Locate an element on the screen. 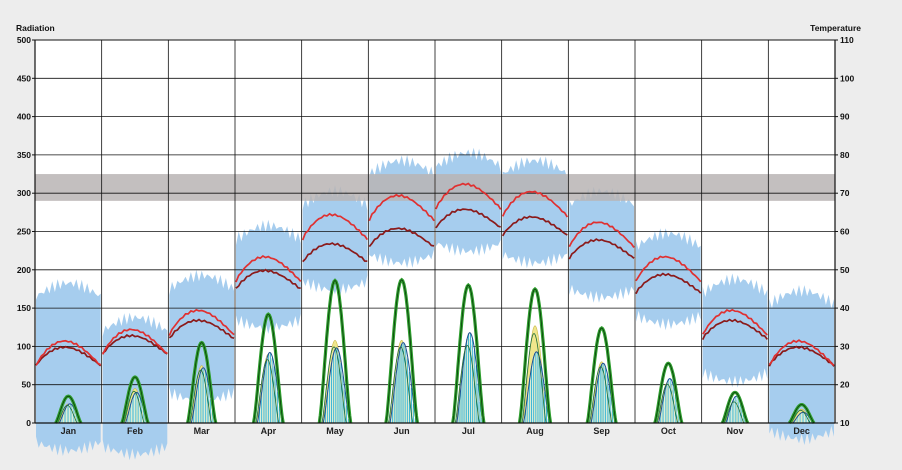 Image resolution: width=902 pixels, height=470 pixels. month-label-oct: Oct is located at coordinates (668, 431).